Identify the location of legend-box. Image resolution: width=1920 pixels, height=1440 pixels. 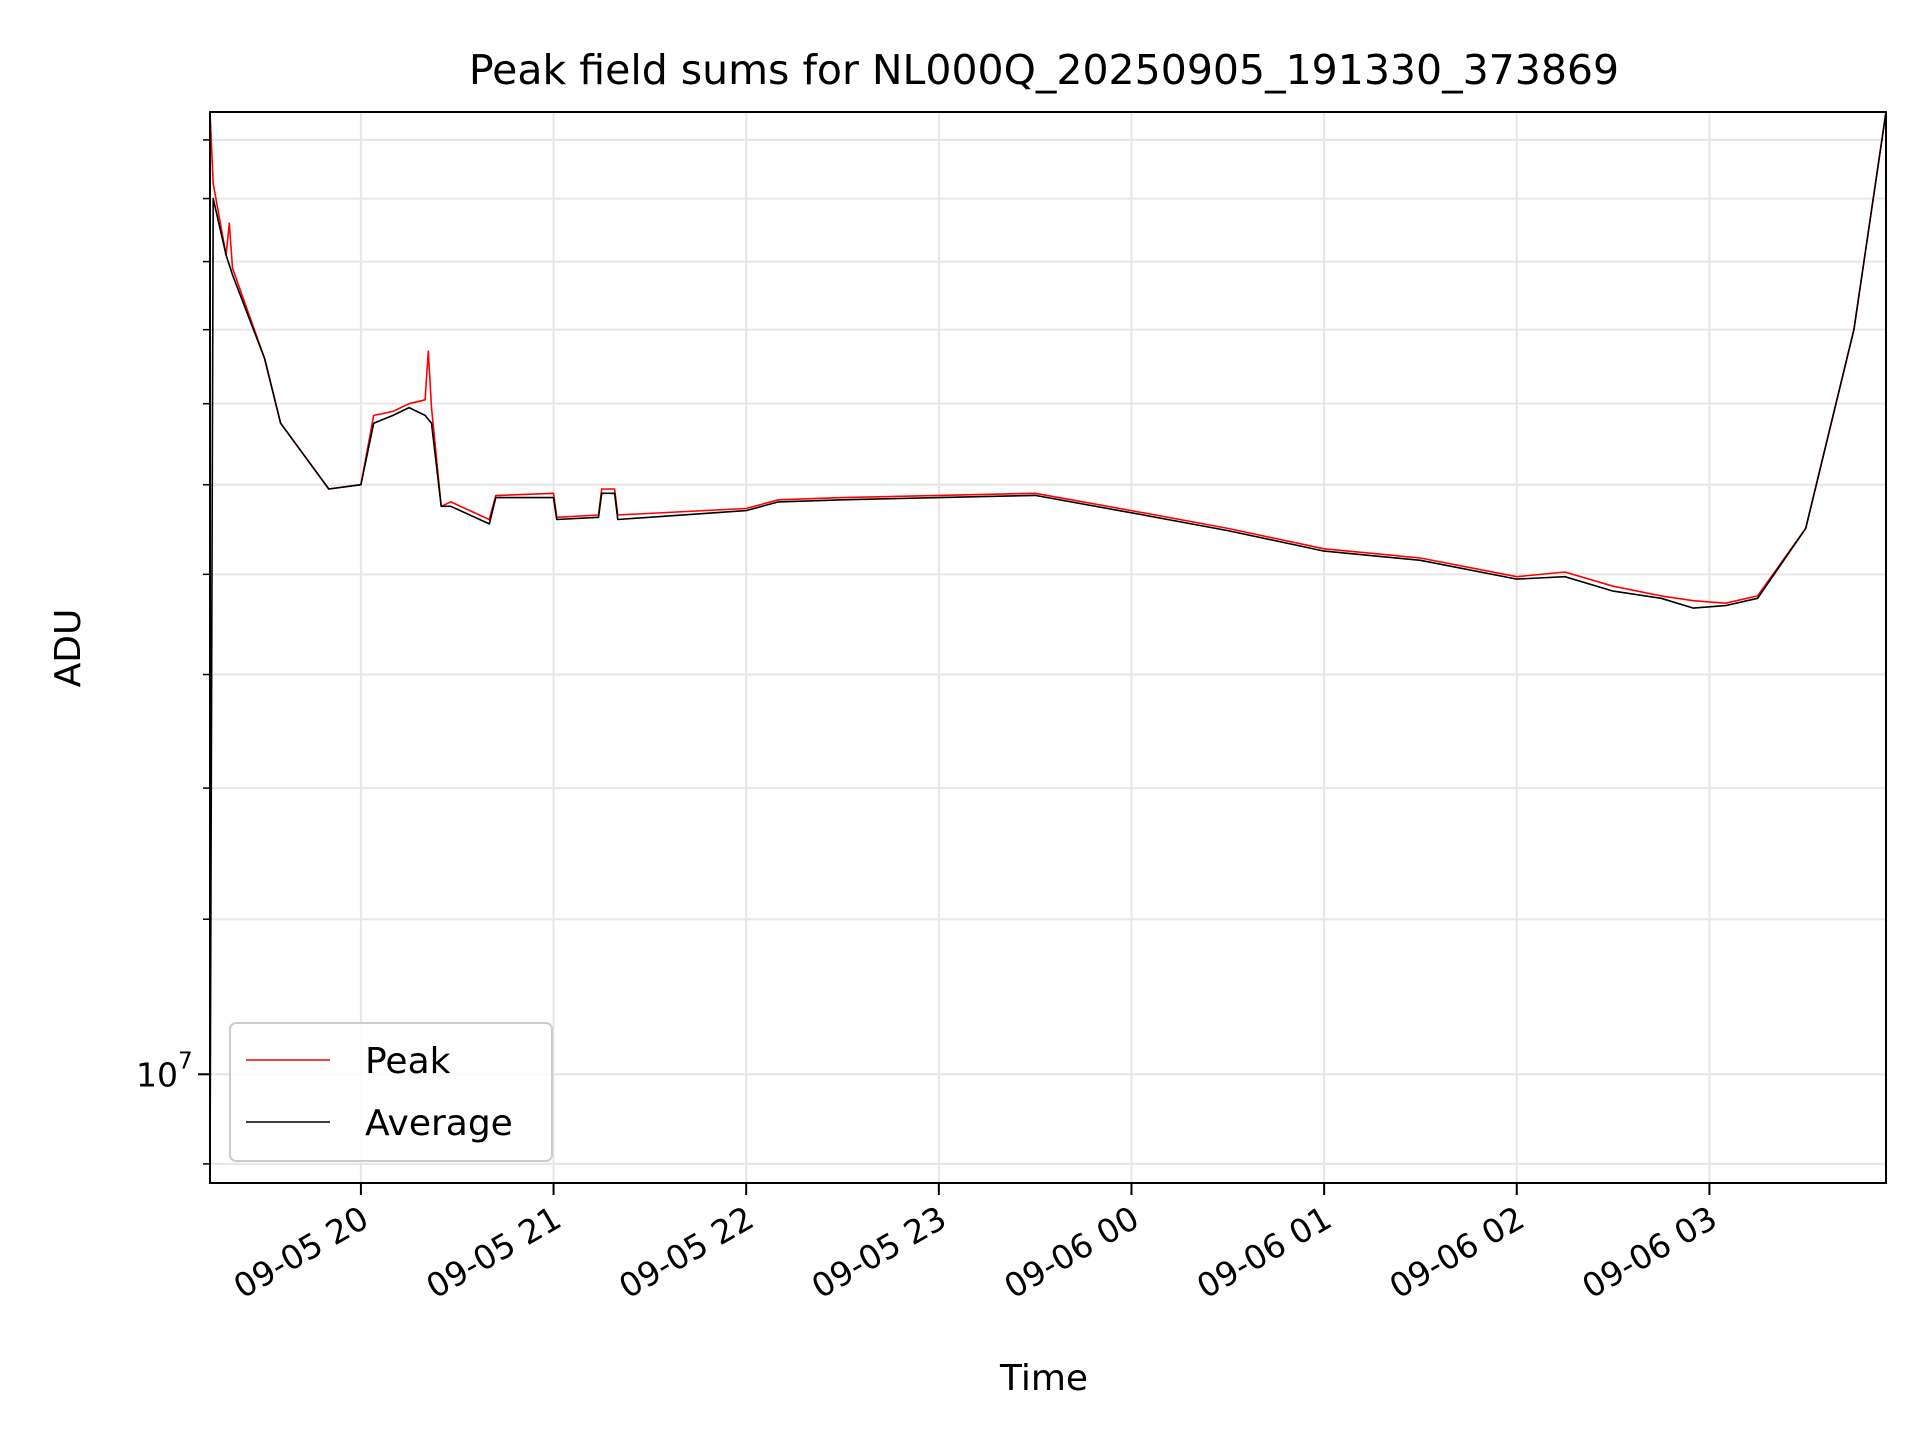
(391, 1092).